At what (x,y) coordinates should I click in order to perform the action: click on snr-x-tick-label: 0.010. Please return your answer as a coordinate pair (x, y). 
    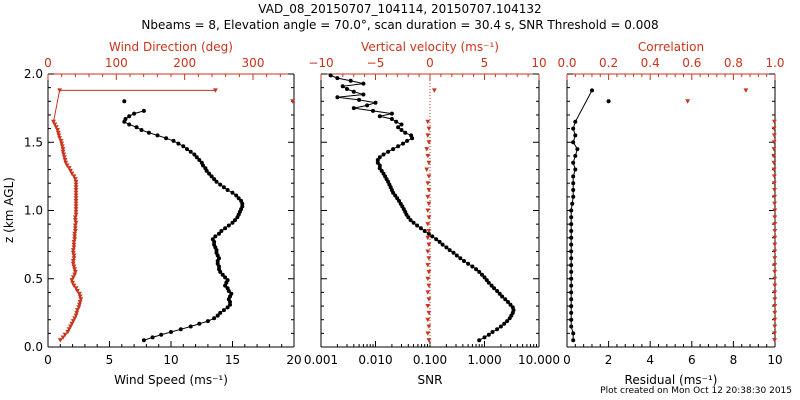
    Looking at the image, I should click on (375, 360).